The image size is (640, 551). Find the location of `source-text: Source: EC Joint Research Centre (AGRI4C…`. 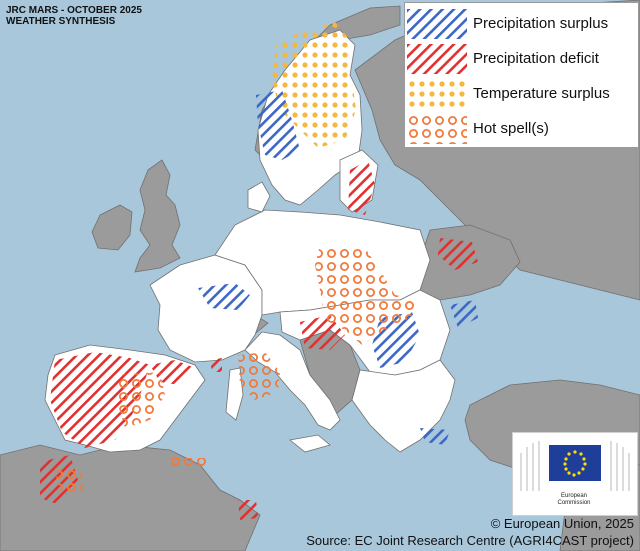

source-text: Source: EC Joint Research Centre (AGRI4C… is located at coordinates (470, 540).